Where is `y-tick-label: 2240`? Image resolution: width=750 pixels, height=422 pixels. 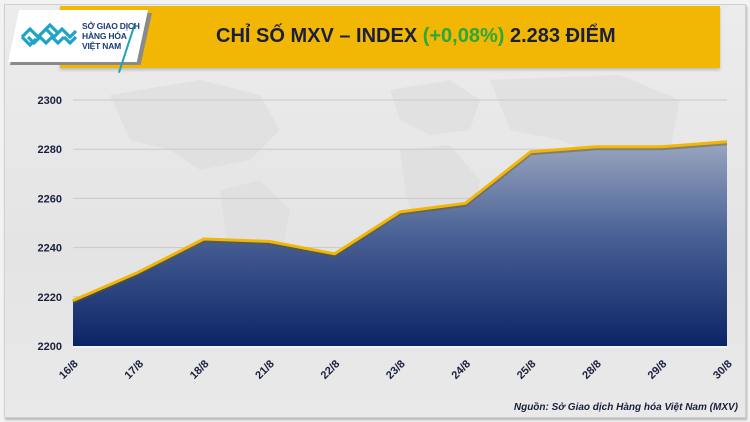 y-tick-label: 2240 is located at coordinates (50, 249).